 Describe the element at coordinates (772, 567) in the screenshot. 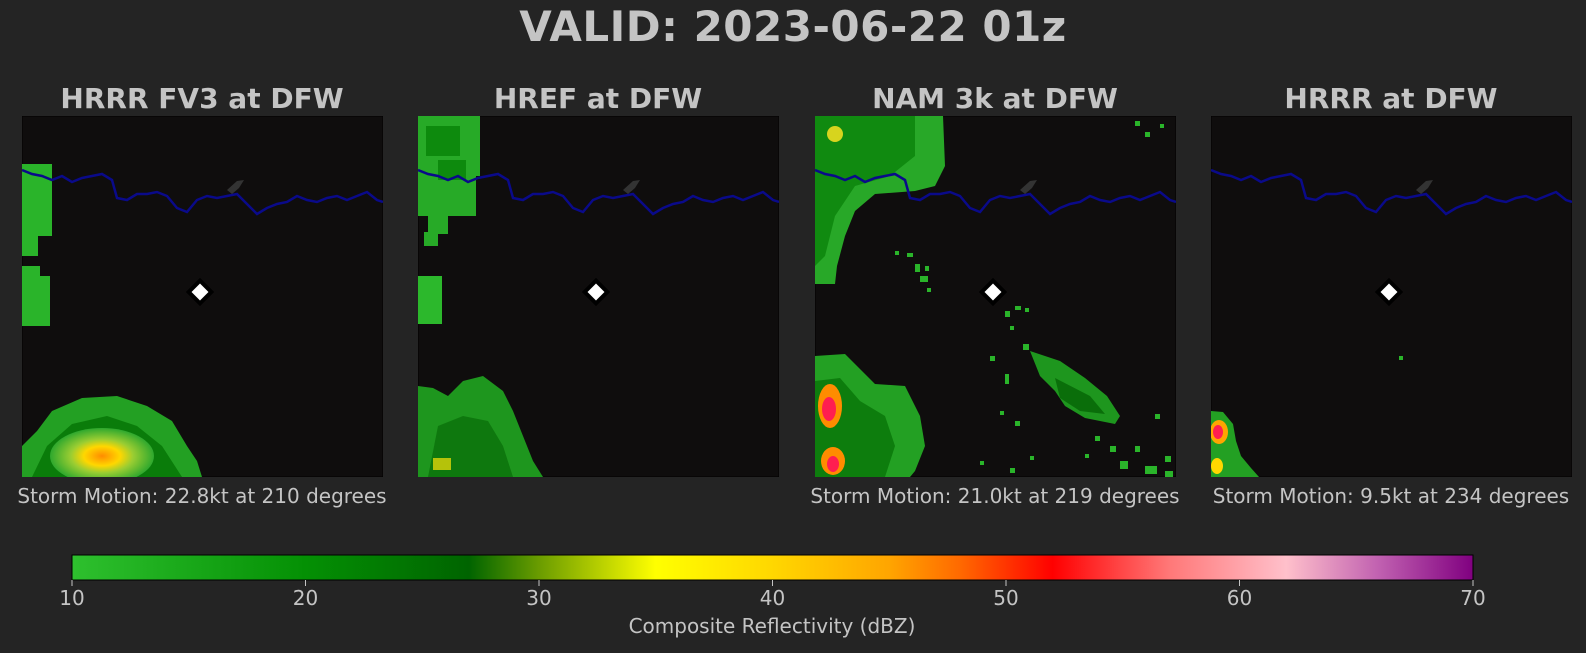

I see `colorbar-bar` at that location.